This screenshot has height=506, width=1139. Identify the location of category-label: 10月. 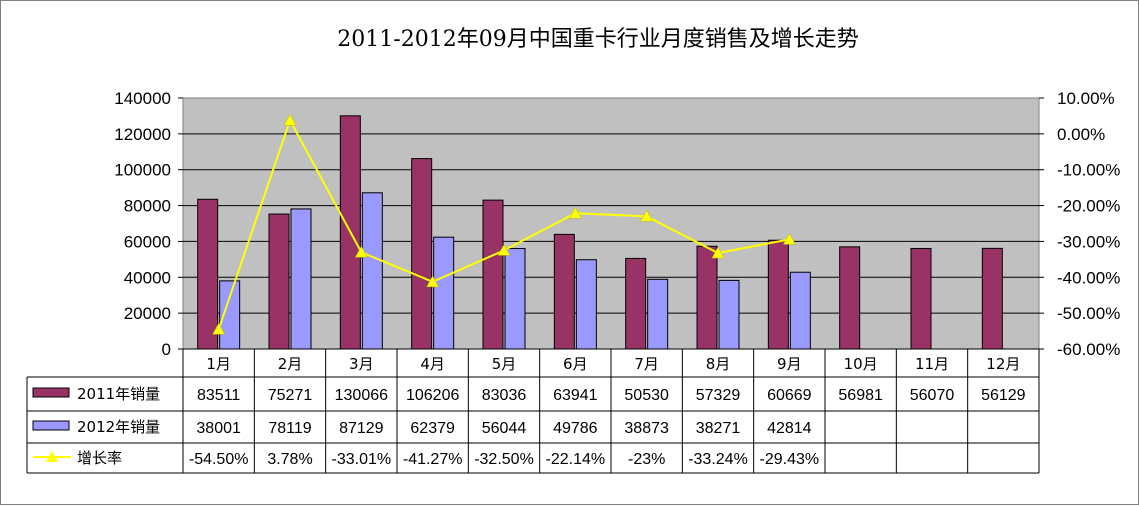
(861, 364).